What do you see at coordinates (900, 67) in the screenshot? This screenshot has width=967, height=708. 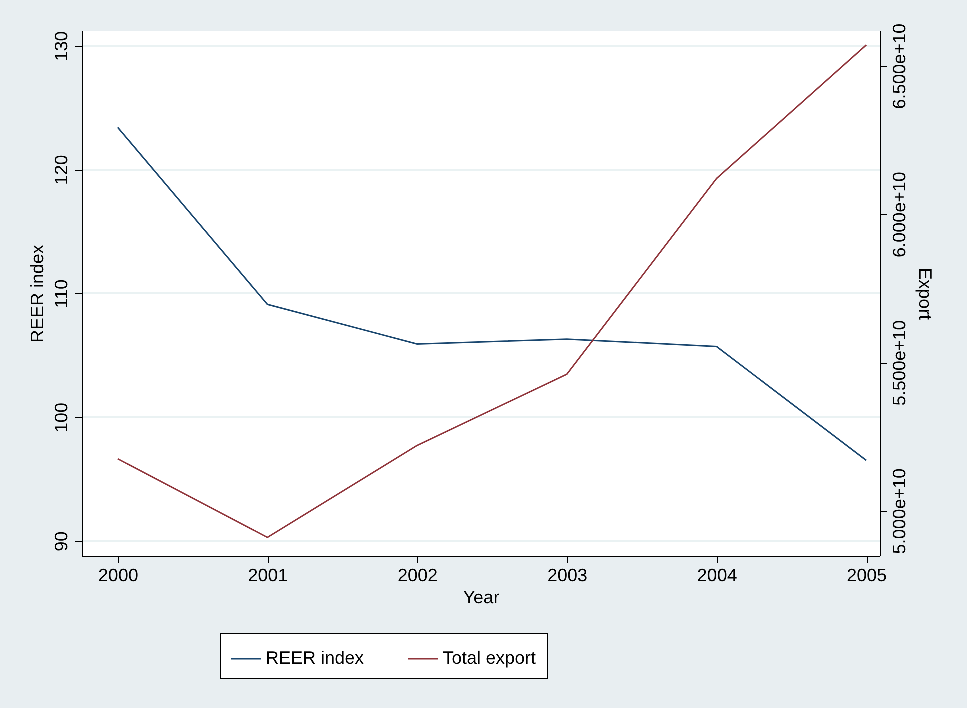 I see `y2-tick-label: 6.500e+10` at bounding box center [900, 67].